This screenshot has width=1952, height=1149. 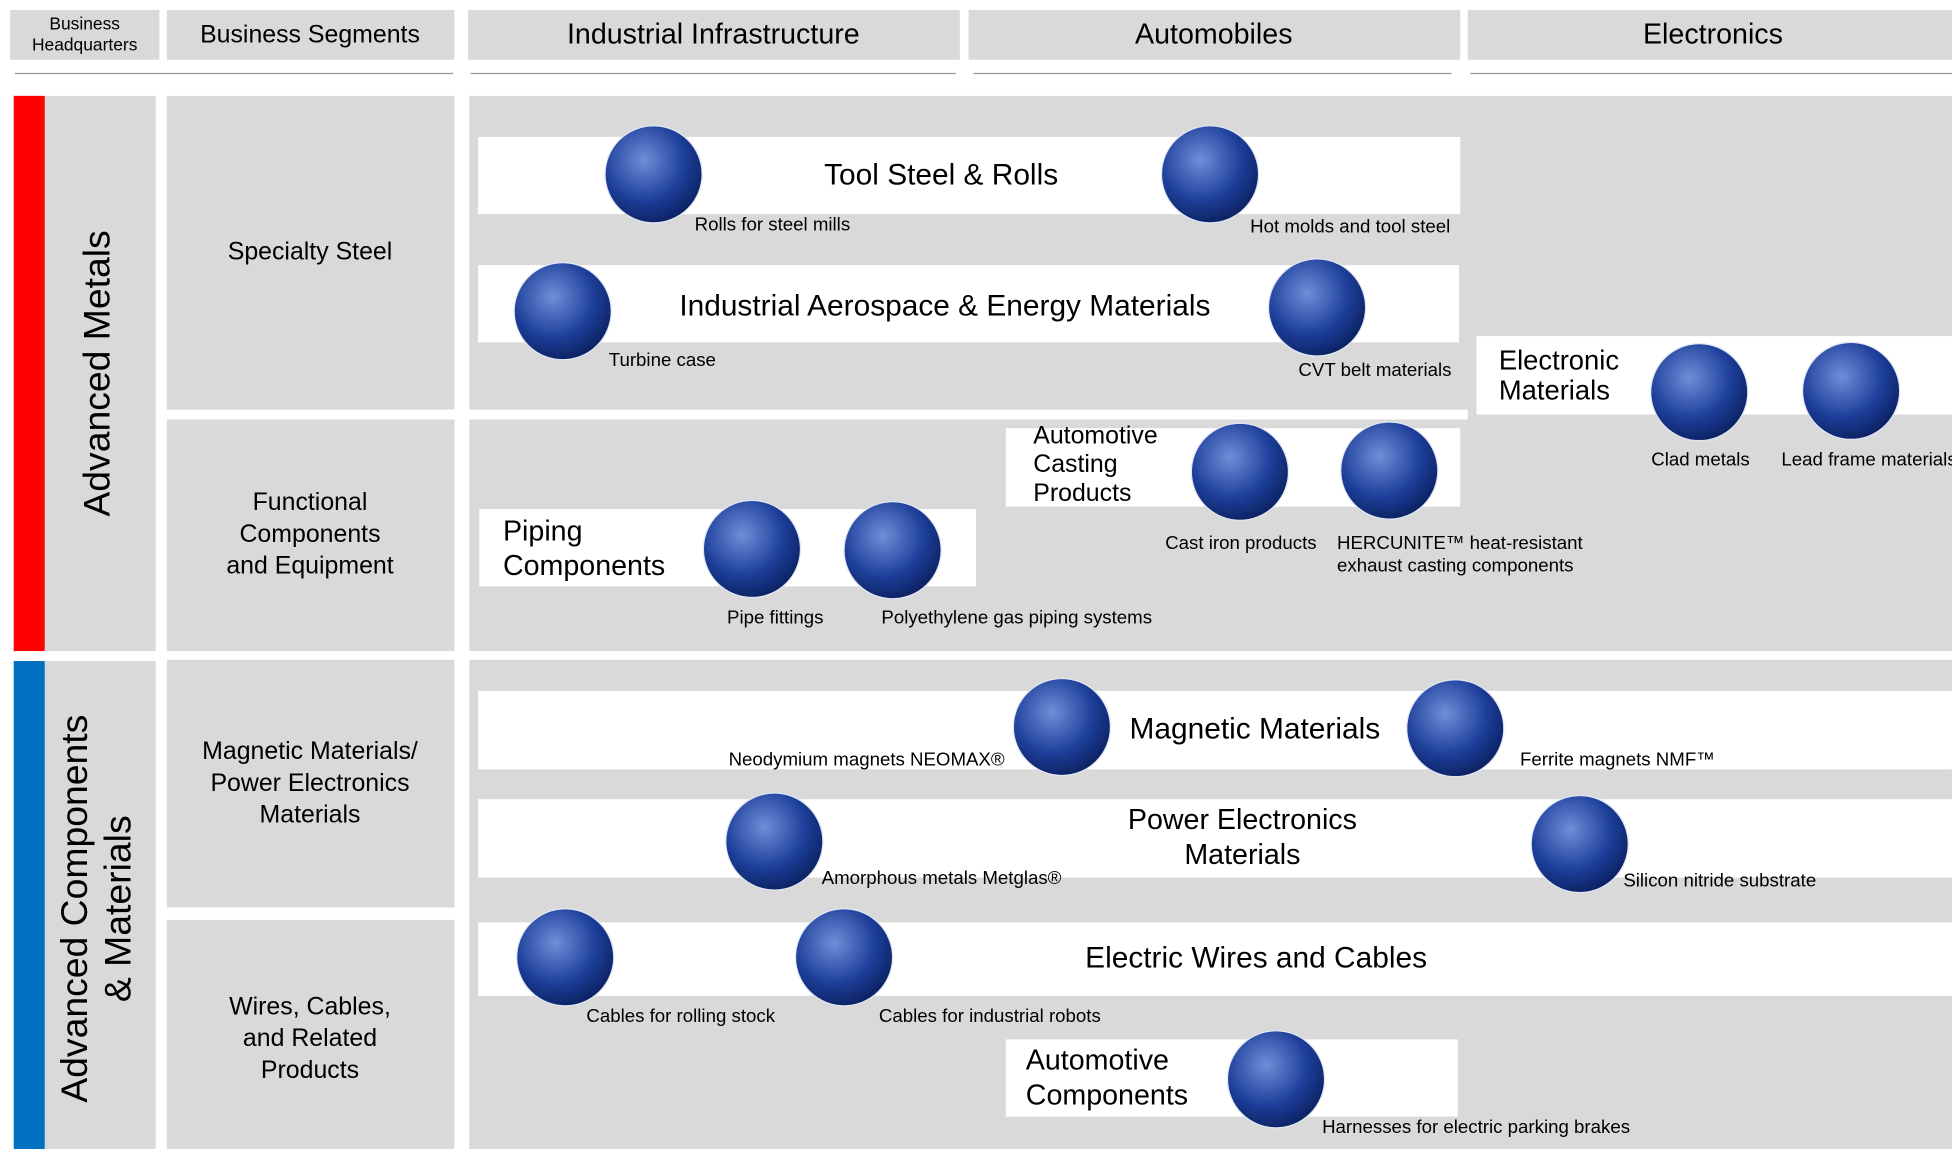 I want to click on group-title: Electric Wires and Cables, so click(x=1256, y=958).